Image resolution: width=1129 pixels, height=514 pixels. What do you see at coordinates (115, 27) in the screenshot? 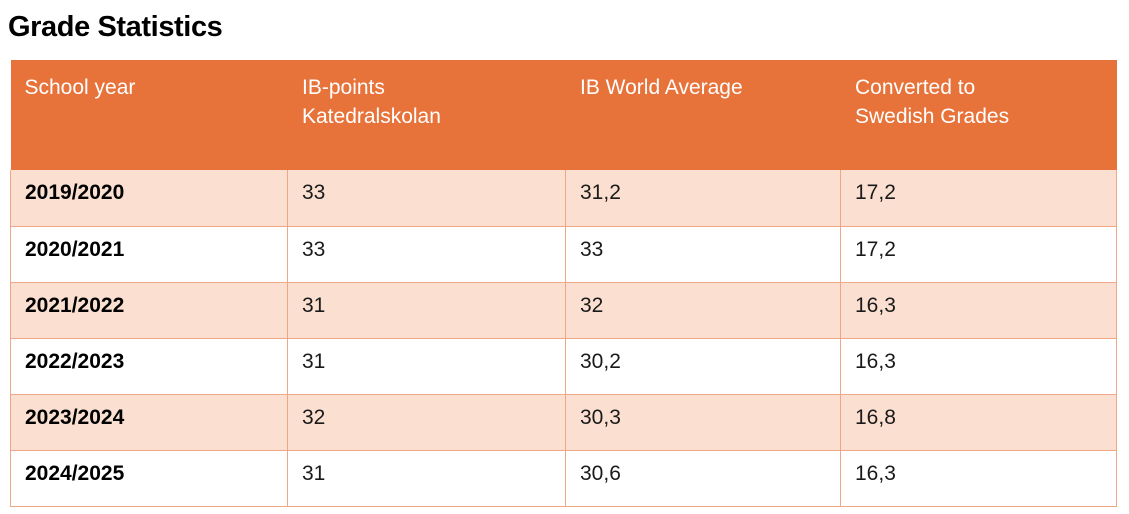
I see `page-title: Grade Statistics` at bounding box center [115, 27].